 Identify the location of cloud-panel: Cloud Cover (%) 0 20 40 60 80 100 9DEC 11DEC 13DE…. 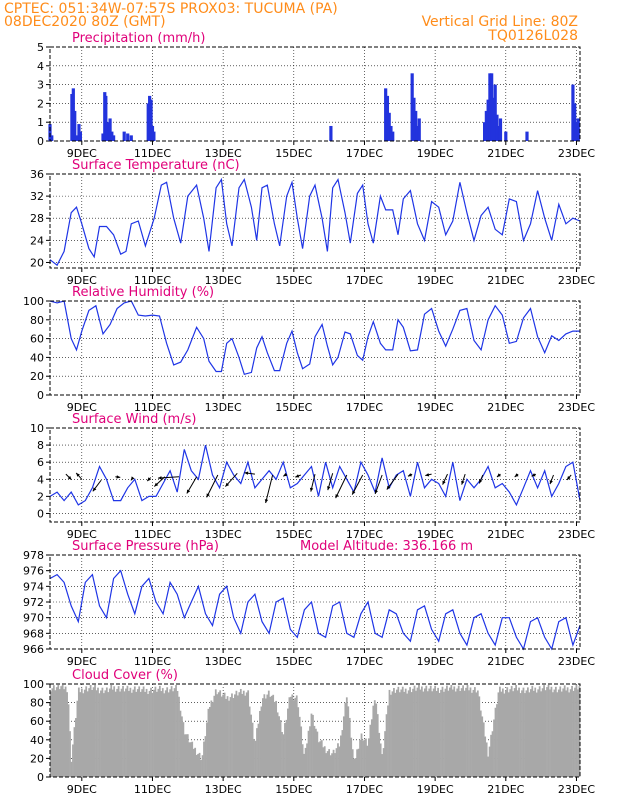
(309, 732).